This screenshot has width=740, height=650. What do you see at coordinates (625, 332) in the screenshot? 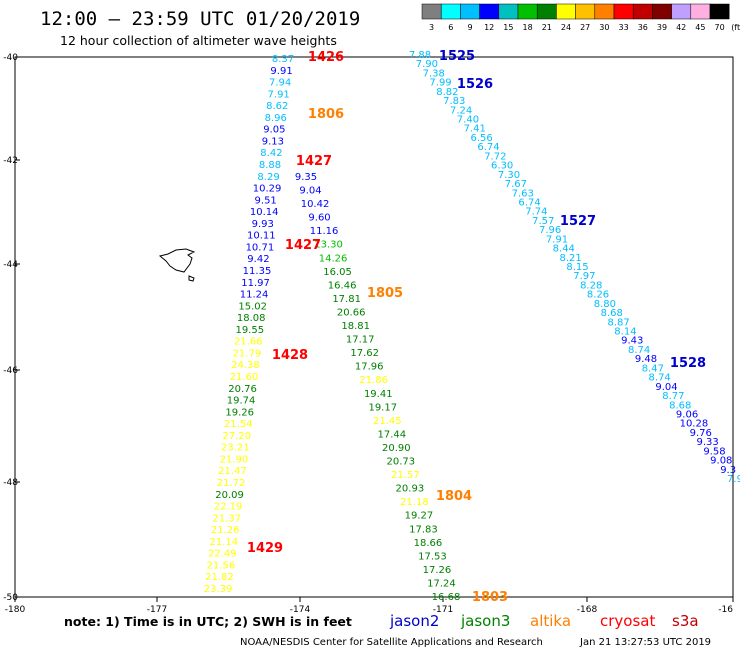
I see `jason-swh-value: 8.14` at bounding box center [625, 332].